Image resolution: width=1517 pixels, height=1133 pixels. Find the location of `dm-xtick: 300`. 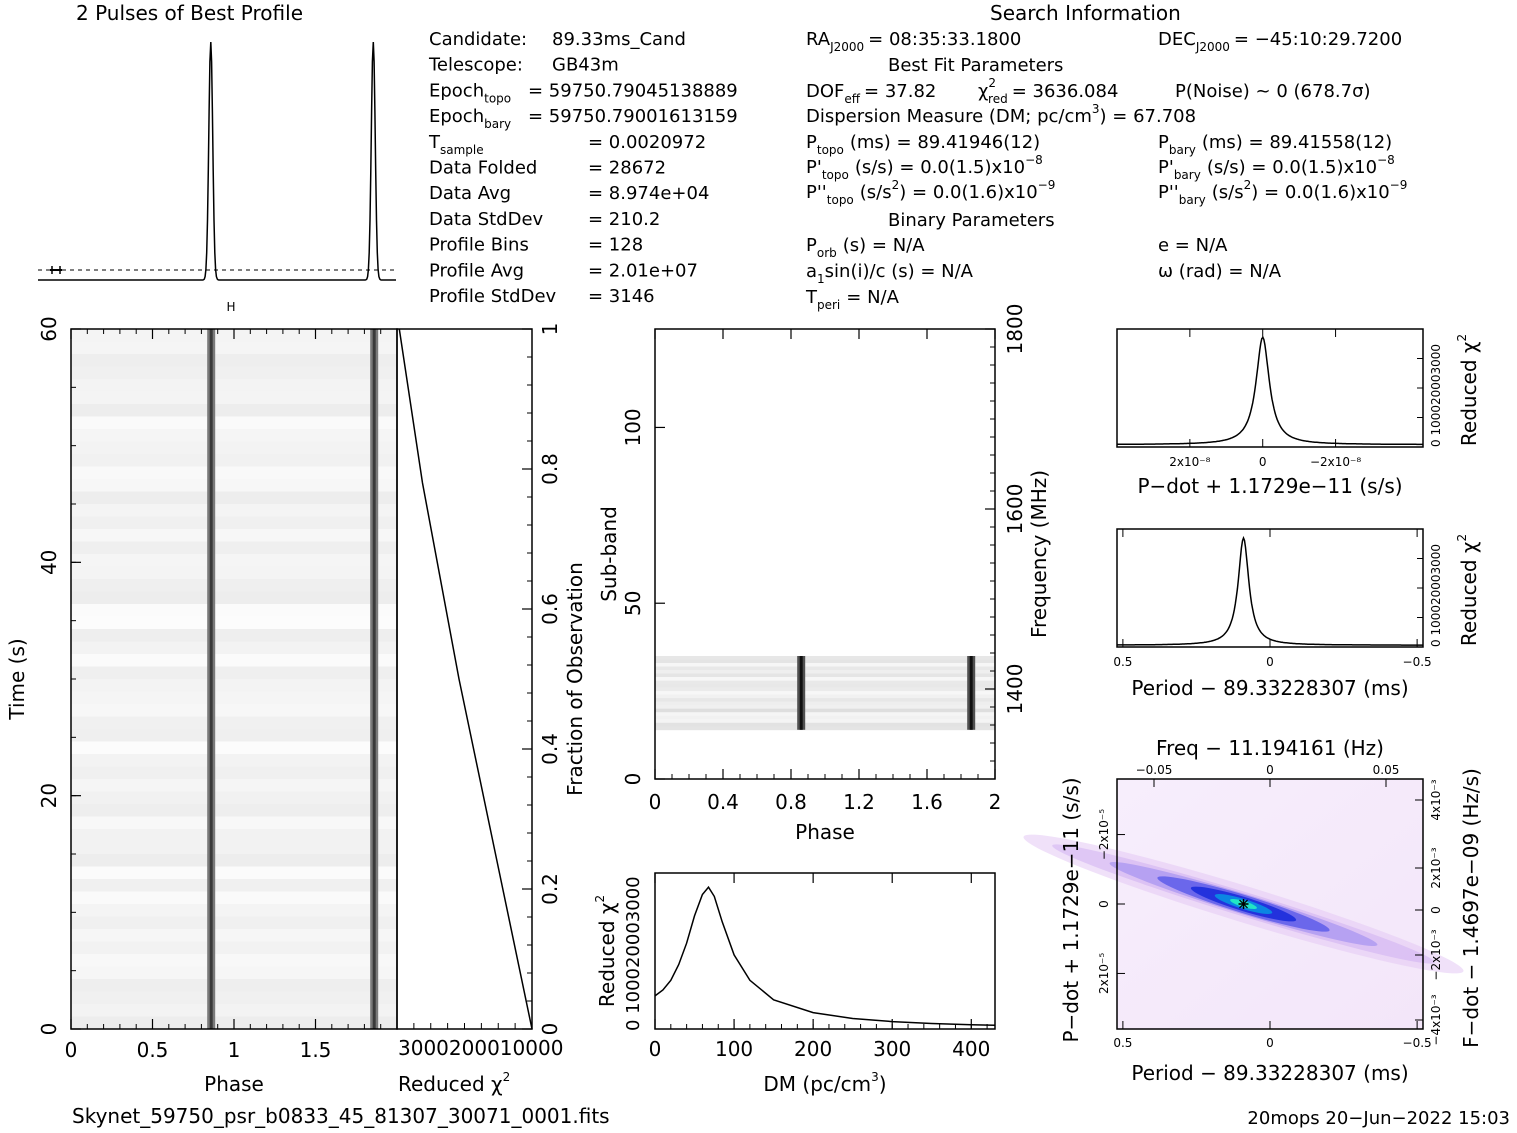

dm-xtick: 300 is located at coordinates (892, 1049).